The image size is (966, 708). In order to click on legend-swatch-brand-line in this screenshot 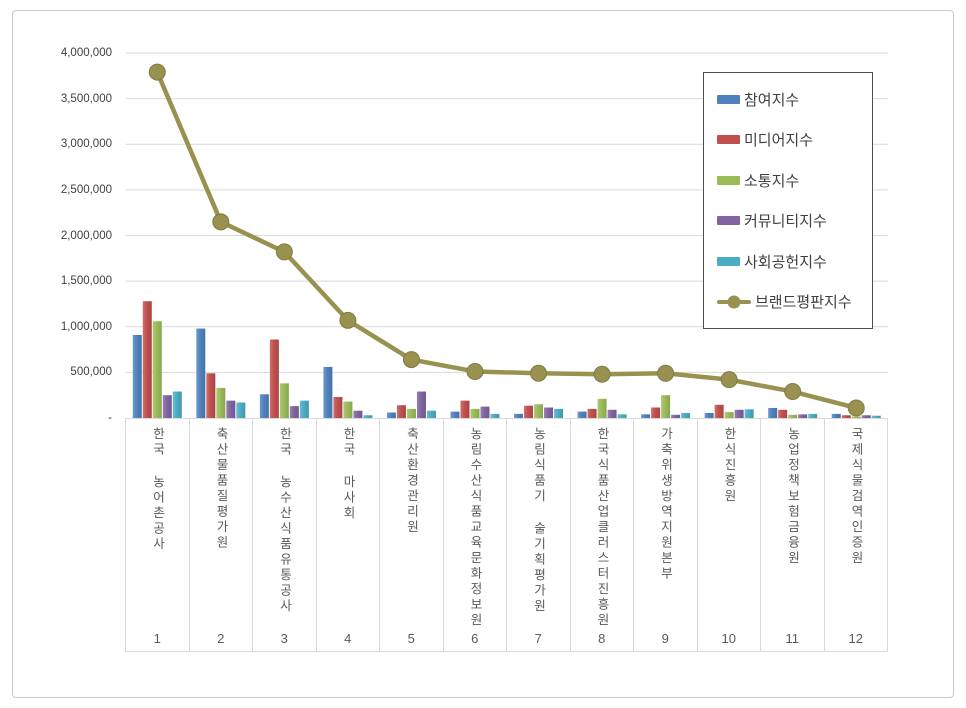, I will do `click(734, 302)`.